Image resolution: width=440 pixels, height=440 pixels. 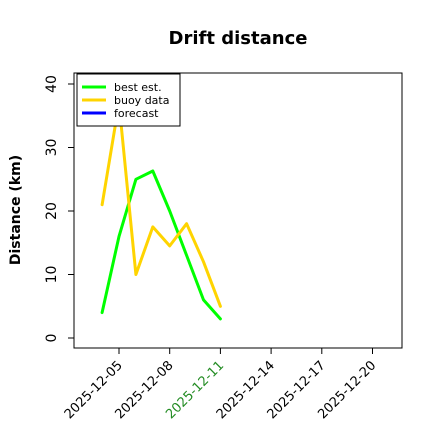 I want to click on y-tick-label: 40, so click(x=52, y=84).